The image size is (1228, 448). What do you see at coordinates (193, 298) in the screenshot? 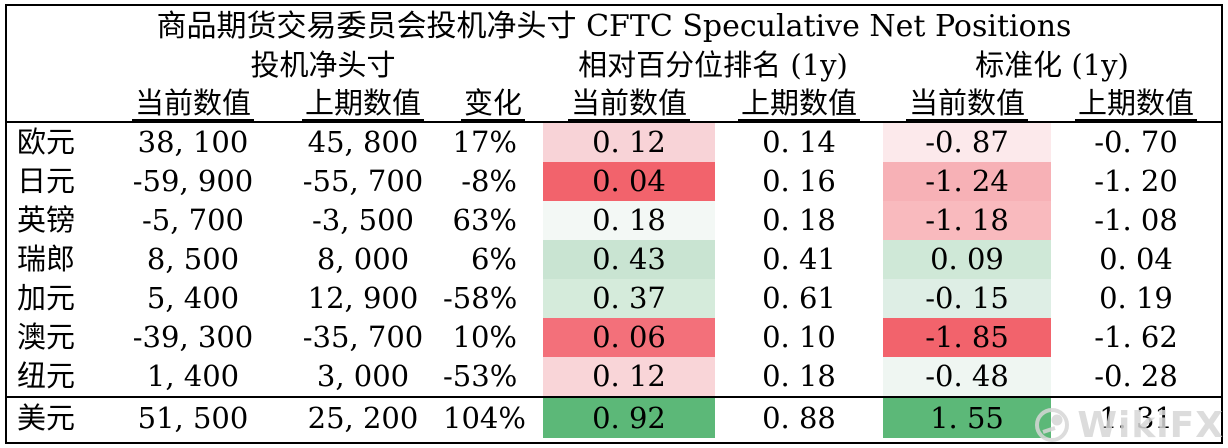
I see `net-current-value: 5, 400` at bounding box center [193, 298].